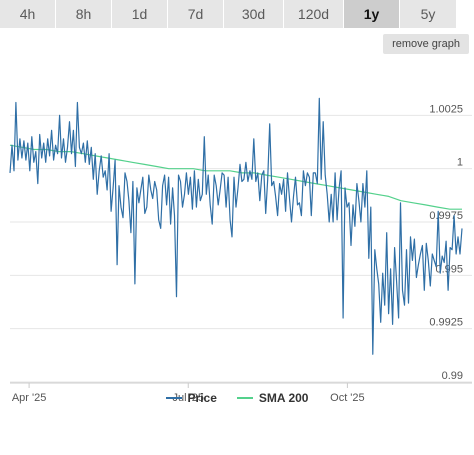 The height and width of the screenshot is (455, 474). I want to click on legend-label-sma: SMA 200, so click(283, 398).